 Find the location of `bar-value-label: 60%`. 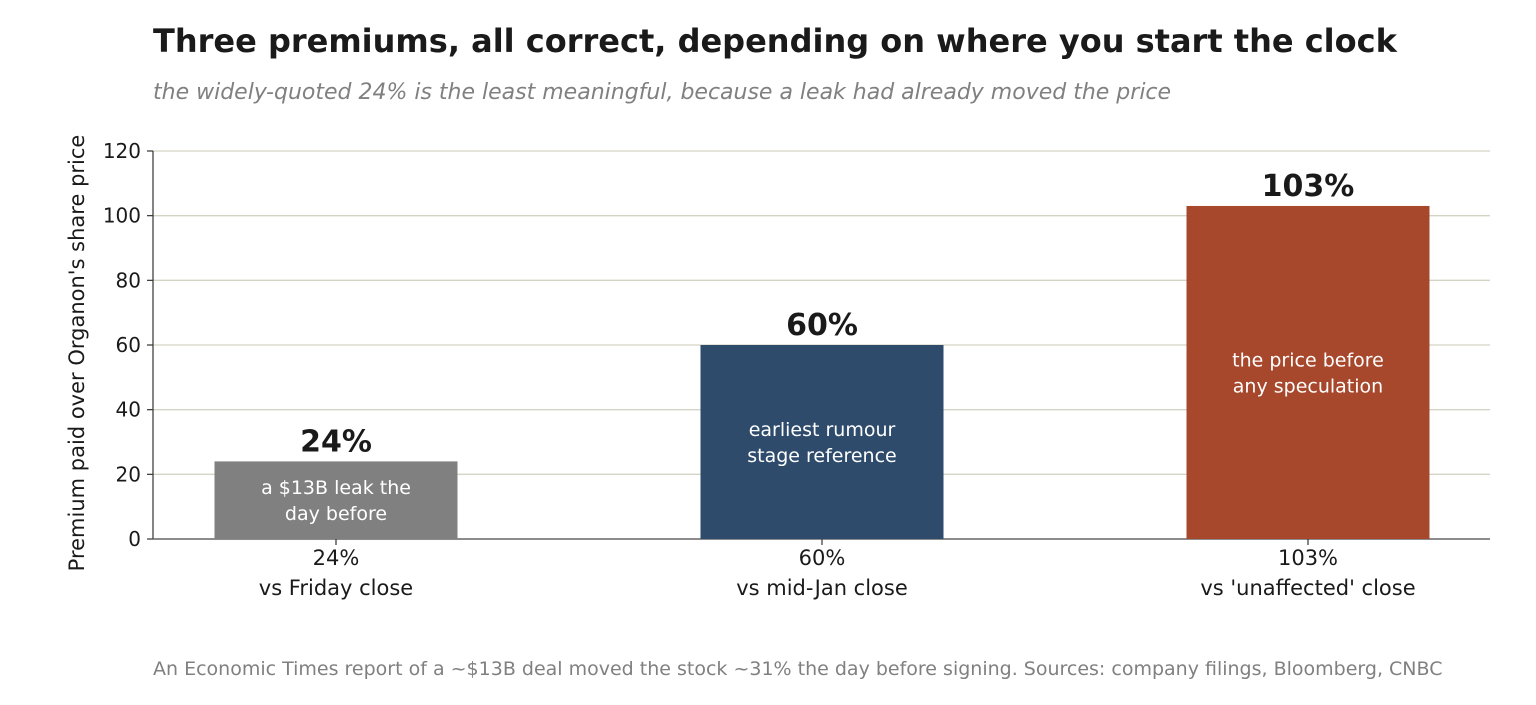

bar-value-label: 60% is located at coordinates (822, 325).